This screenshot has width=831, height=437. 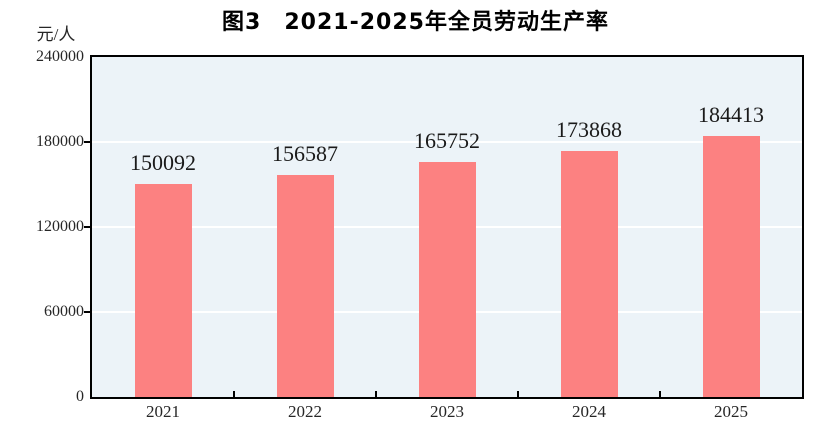 I want to click on bar-2023, so click(x=447, y=279).